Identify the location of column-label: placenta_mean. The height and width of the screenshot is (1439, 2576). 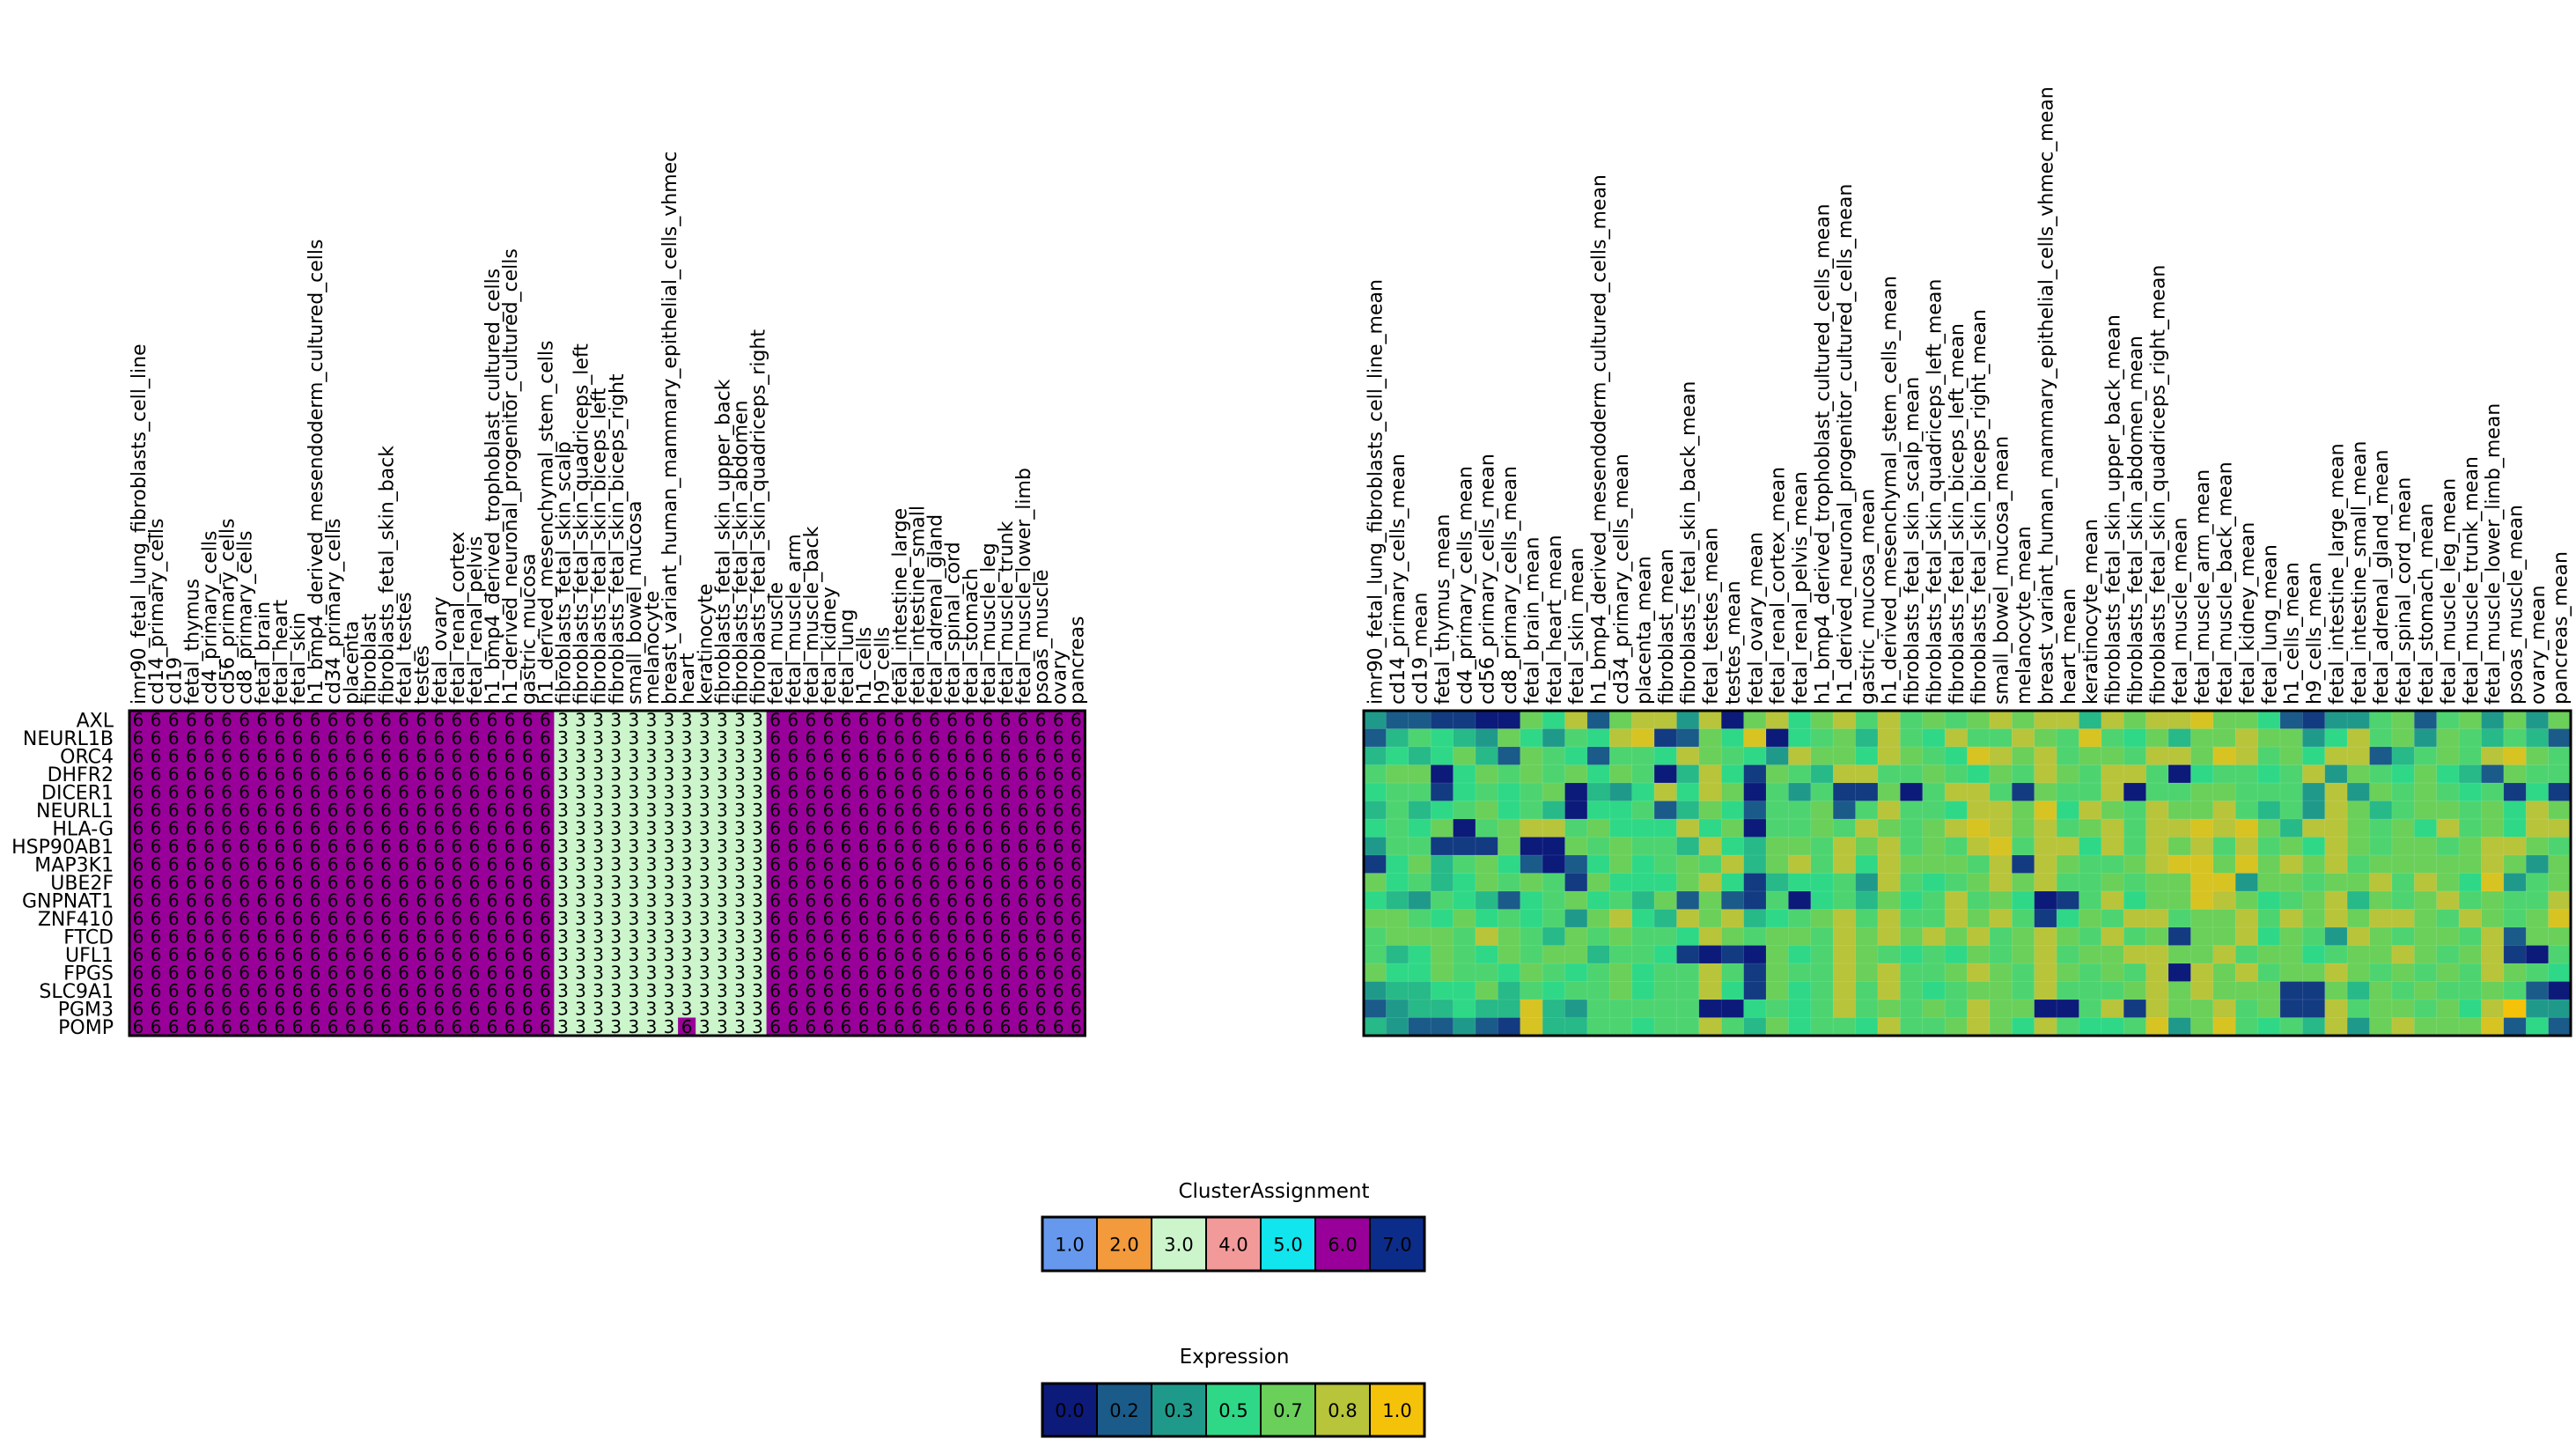
(1644, 630).